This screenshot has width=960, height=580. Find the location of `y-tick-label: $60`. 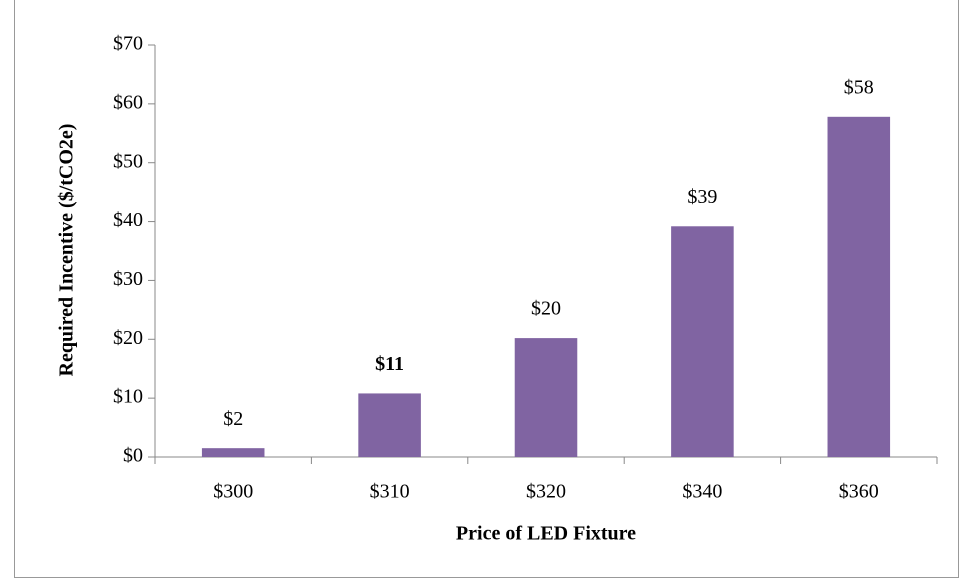

y-tick-label: $60 is located at coordinates (128, 102).